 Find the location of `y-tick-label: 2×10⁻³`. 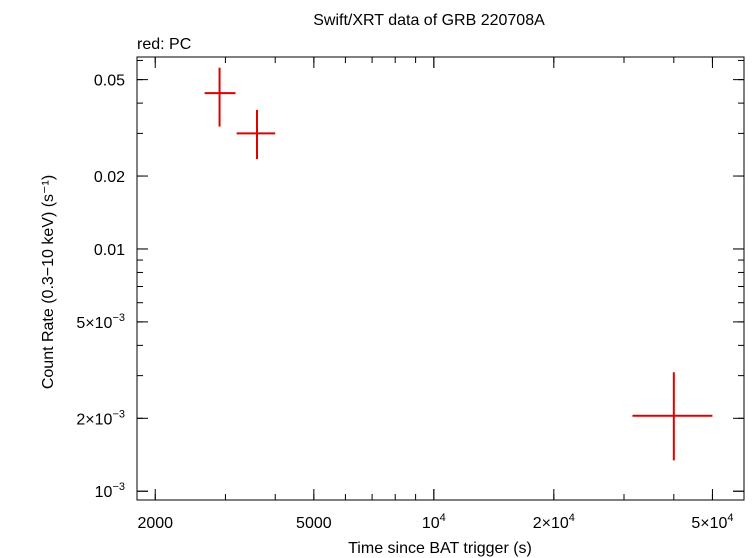

y-tick-label: 2×10⁻³ is located at coordinates (100, 418).